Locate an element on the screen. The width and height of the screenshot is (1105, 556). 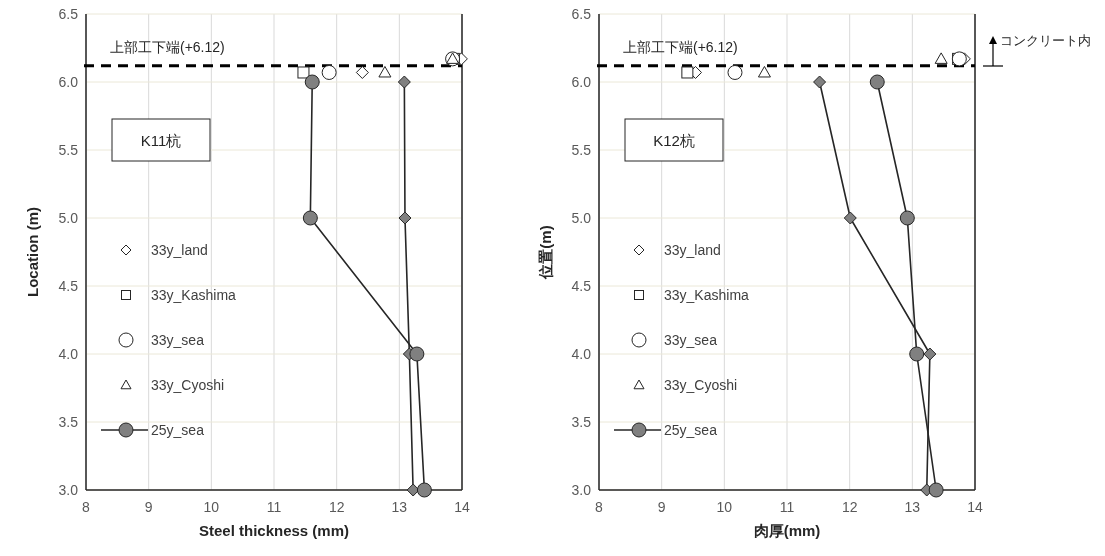
text: コンクリート内 is located at coordinates (1045, 40).